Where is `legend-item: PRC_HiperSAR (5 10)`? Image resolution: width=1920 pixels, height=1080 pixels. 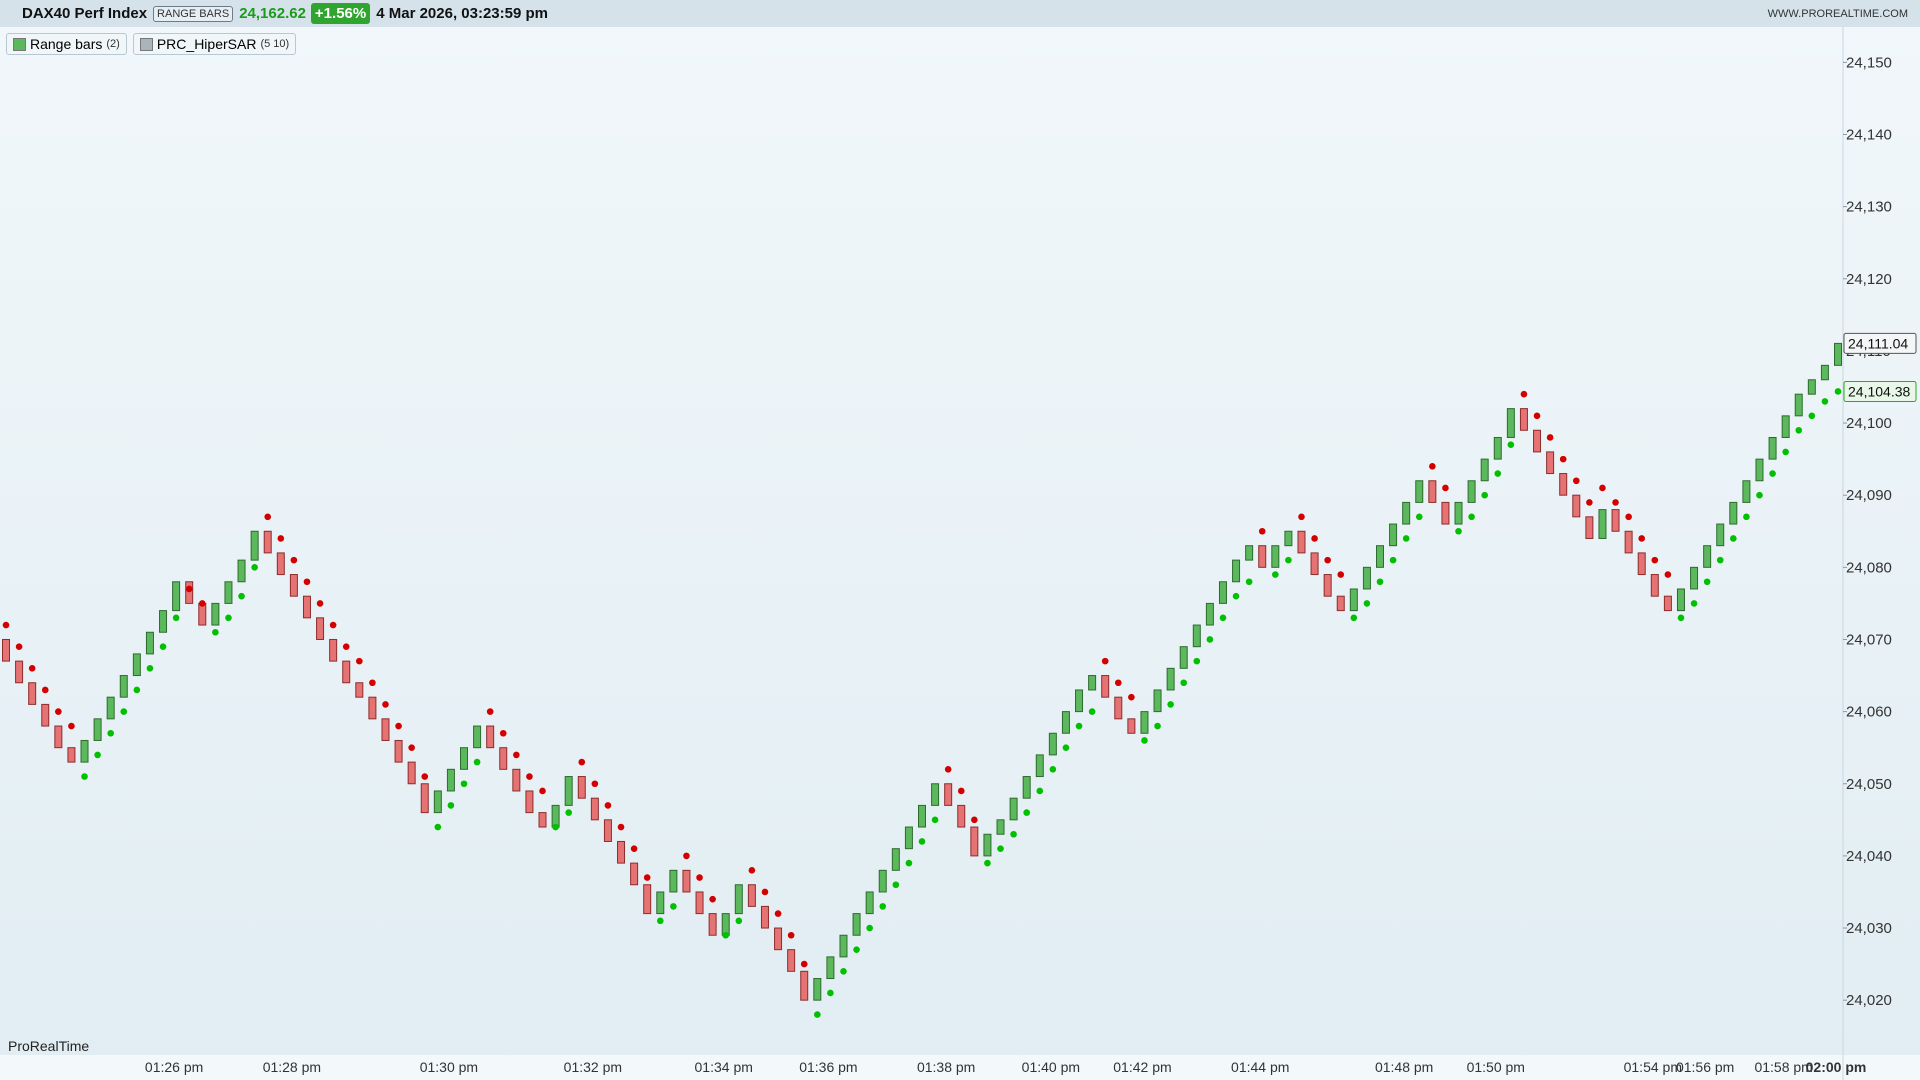
legend-item: PRC_HiperSAR (5 10) is located at coordinates (214, 44).